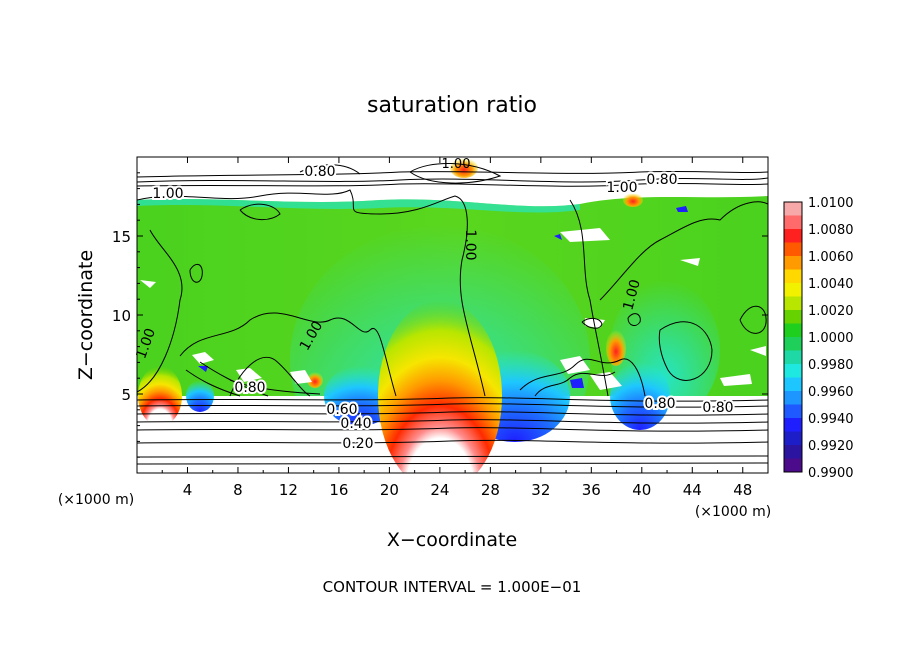  What do you see at coordinates (831, 365) in the screenshot?
I see `colorbar-tick-label: 0.9980` at bounding box center [831, 365].